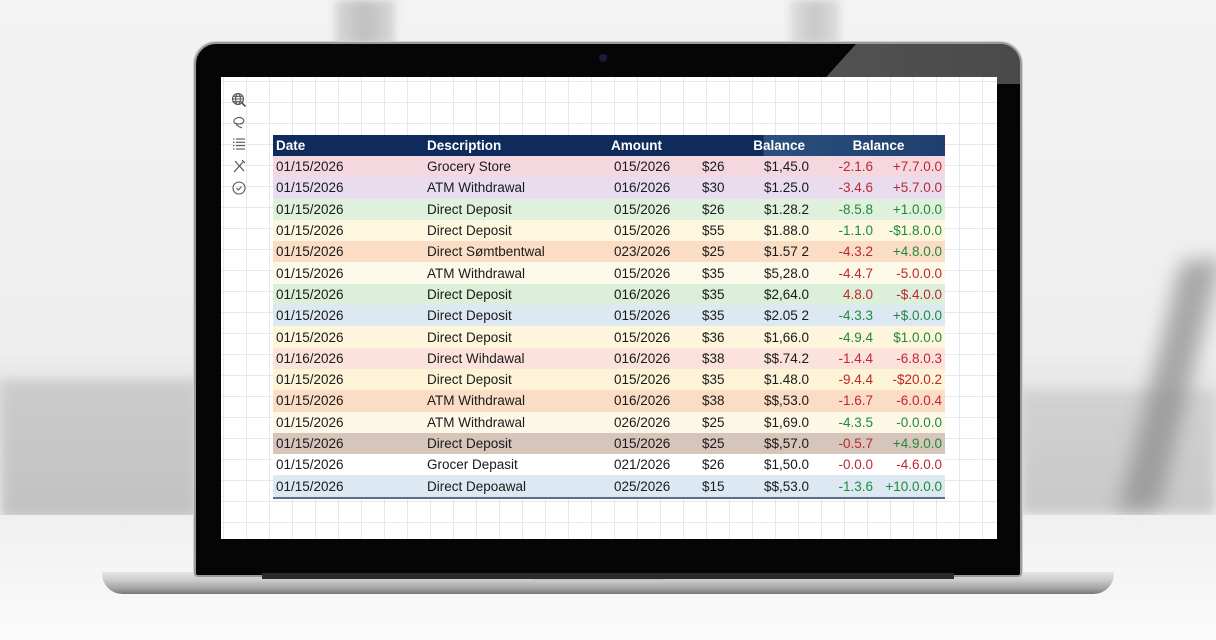 The width and height of the screenshot is (1216, 640). Describe the element at coordinates (472, 465) in the screenshot. I see `cell-description: Grocer Depasit` at that location.